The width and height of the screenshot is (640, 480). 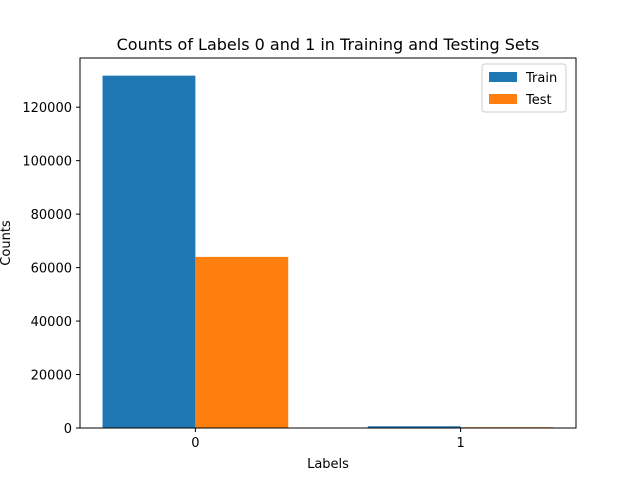 What do you see at coordinates (47, 108) in the screenshot?
I see `y-tick-label: 120000` at bounding box center [47, 108].